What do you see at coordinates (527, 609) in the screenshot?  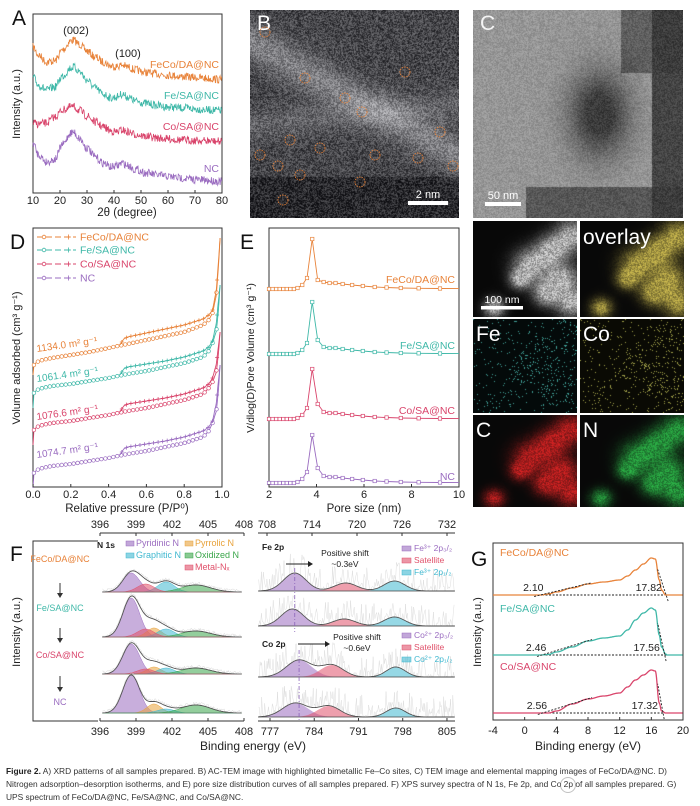 I see `ups-series-label: Fe/SA@NC` at bounding box center [527, 609].